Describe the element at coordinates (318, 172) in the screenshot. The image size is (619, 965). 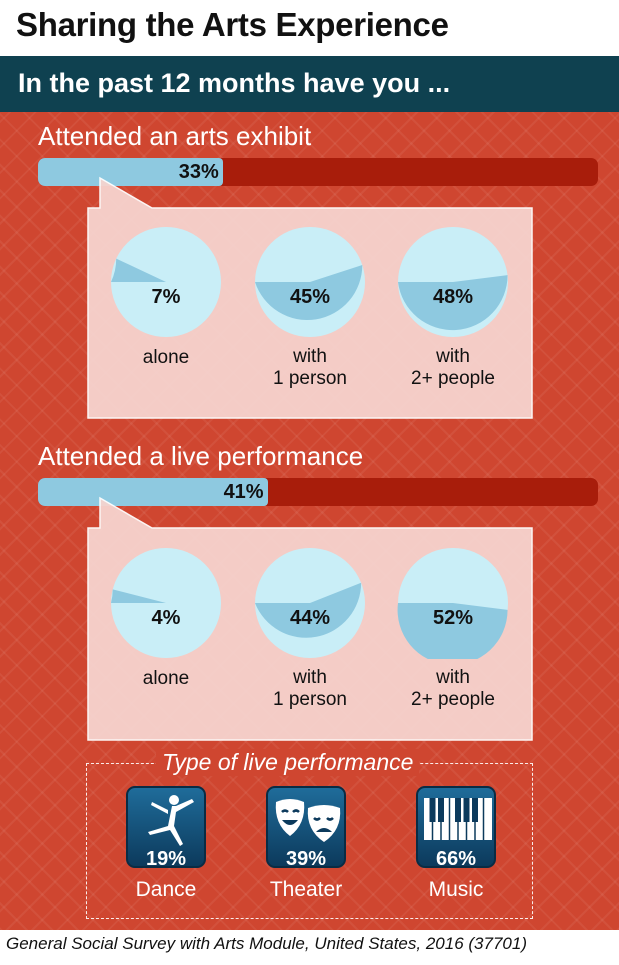
I see `exhibit-bar-track: 33%` at that location.